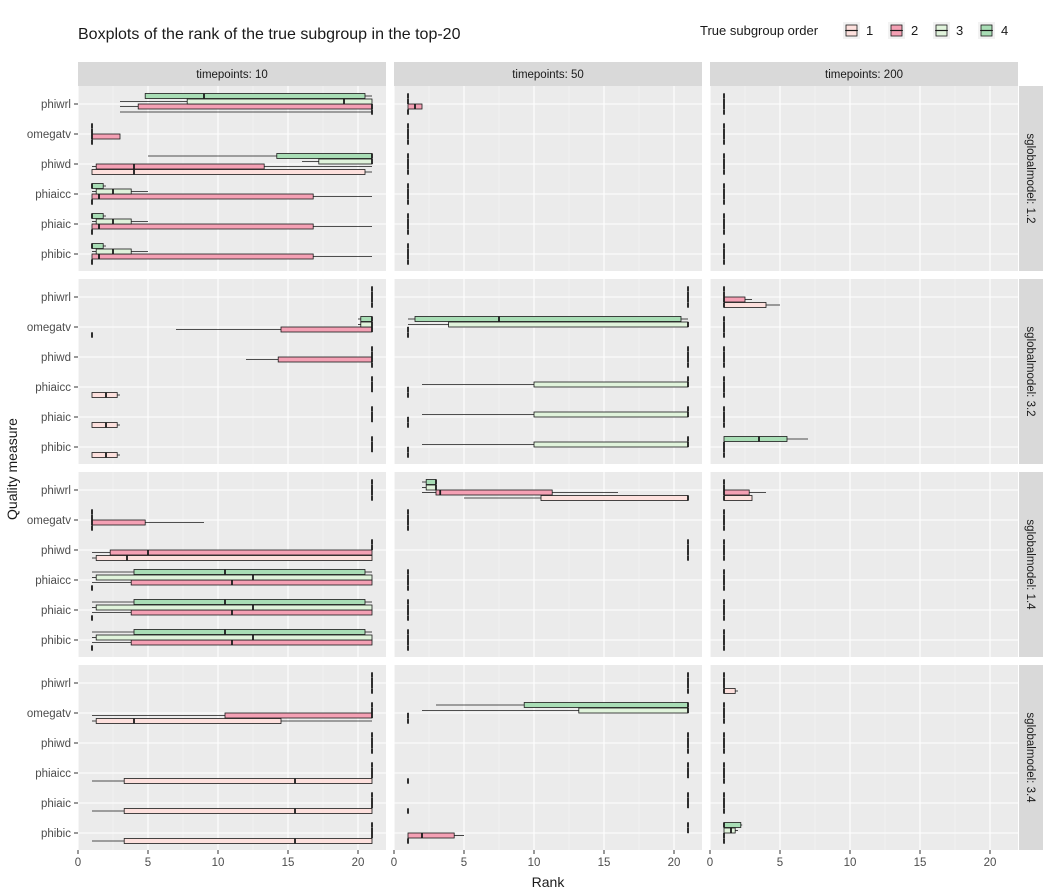 The image size is (1047, 896). What do you see at coordinates (56, 551) in the screenshot?
I see `y-tick-label: phiwd` at bounding box center [56, 551].